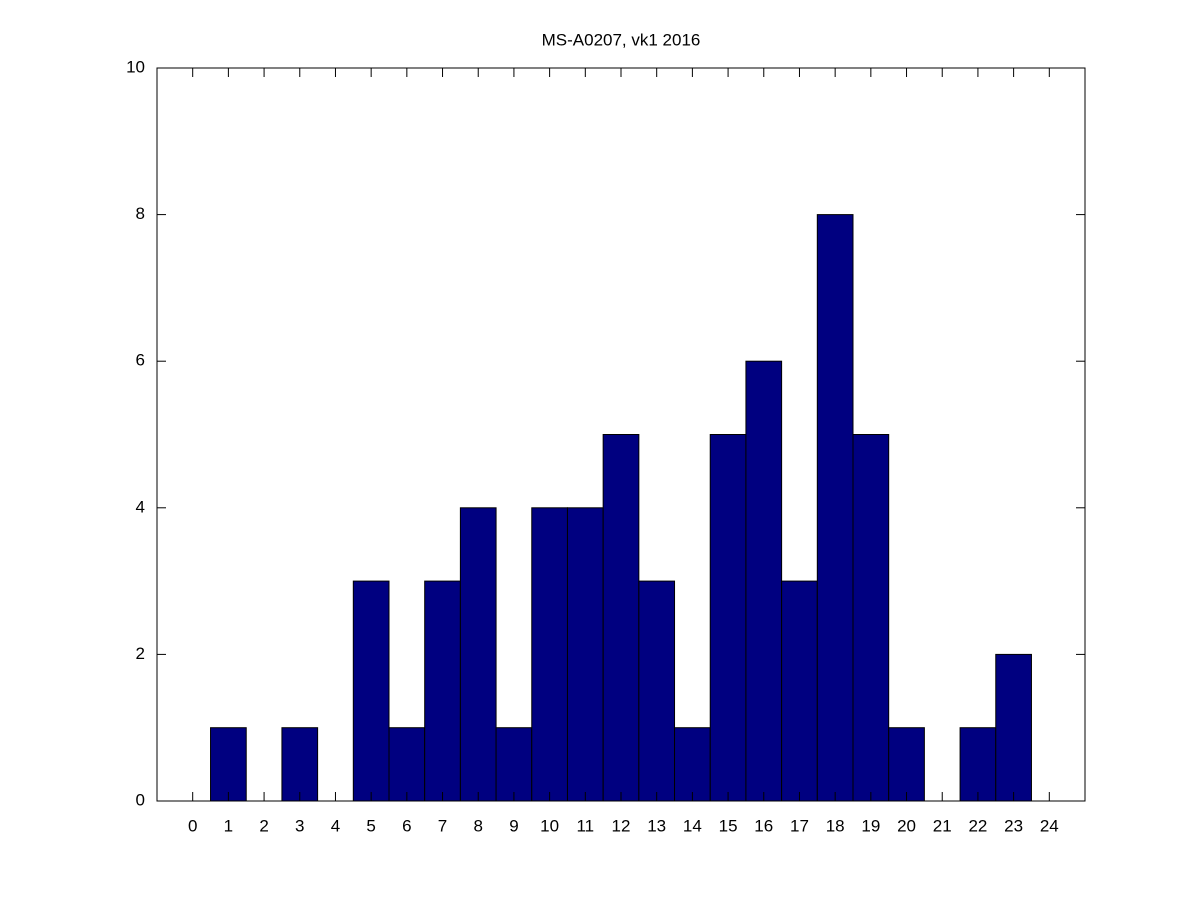 The height and width of the screenshot is (907, 1200). What do you see at coordinates (835, 825) in the screenshot?
I see `x-tick-label: 18` at bounding box center [835, 825].